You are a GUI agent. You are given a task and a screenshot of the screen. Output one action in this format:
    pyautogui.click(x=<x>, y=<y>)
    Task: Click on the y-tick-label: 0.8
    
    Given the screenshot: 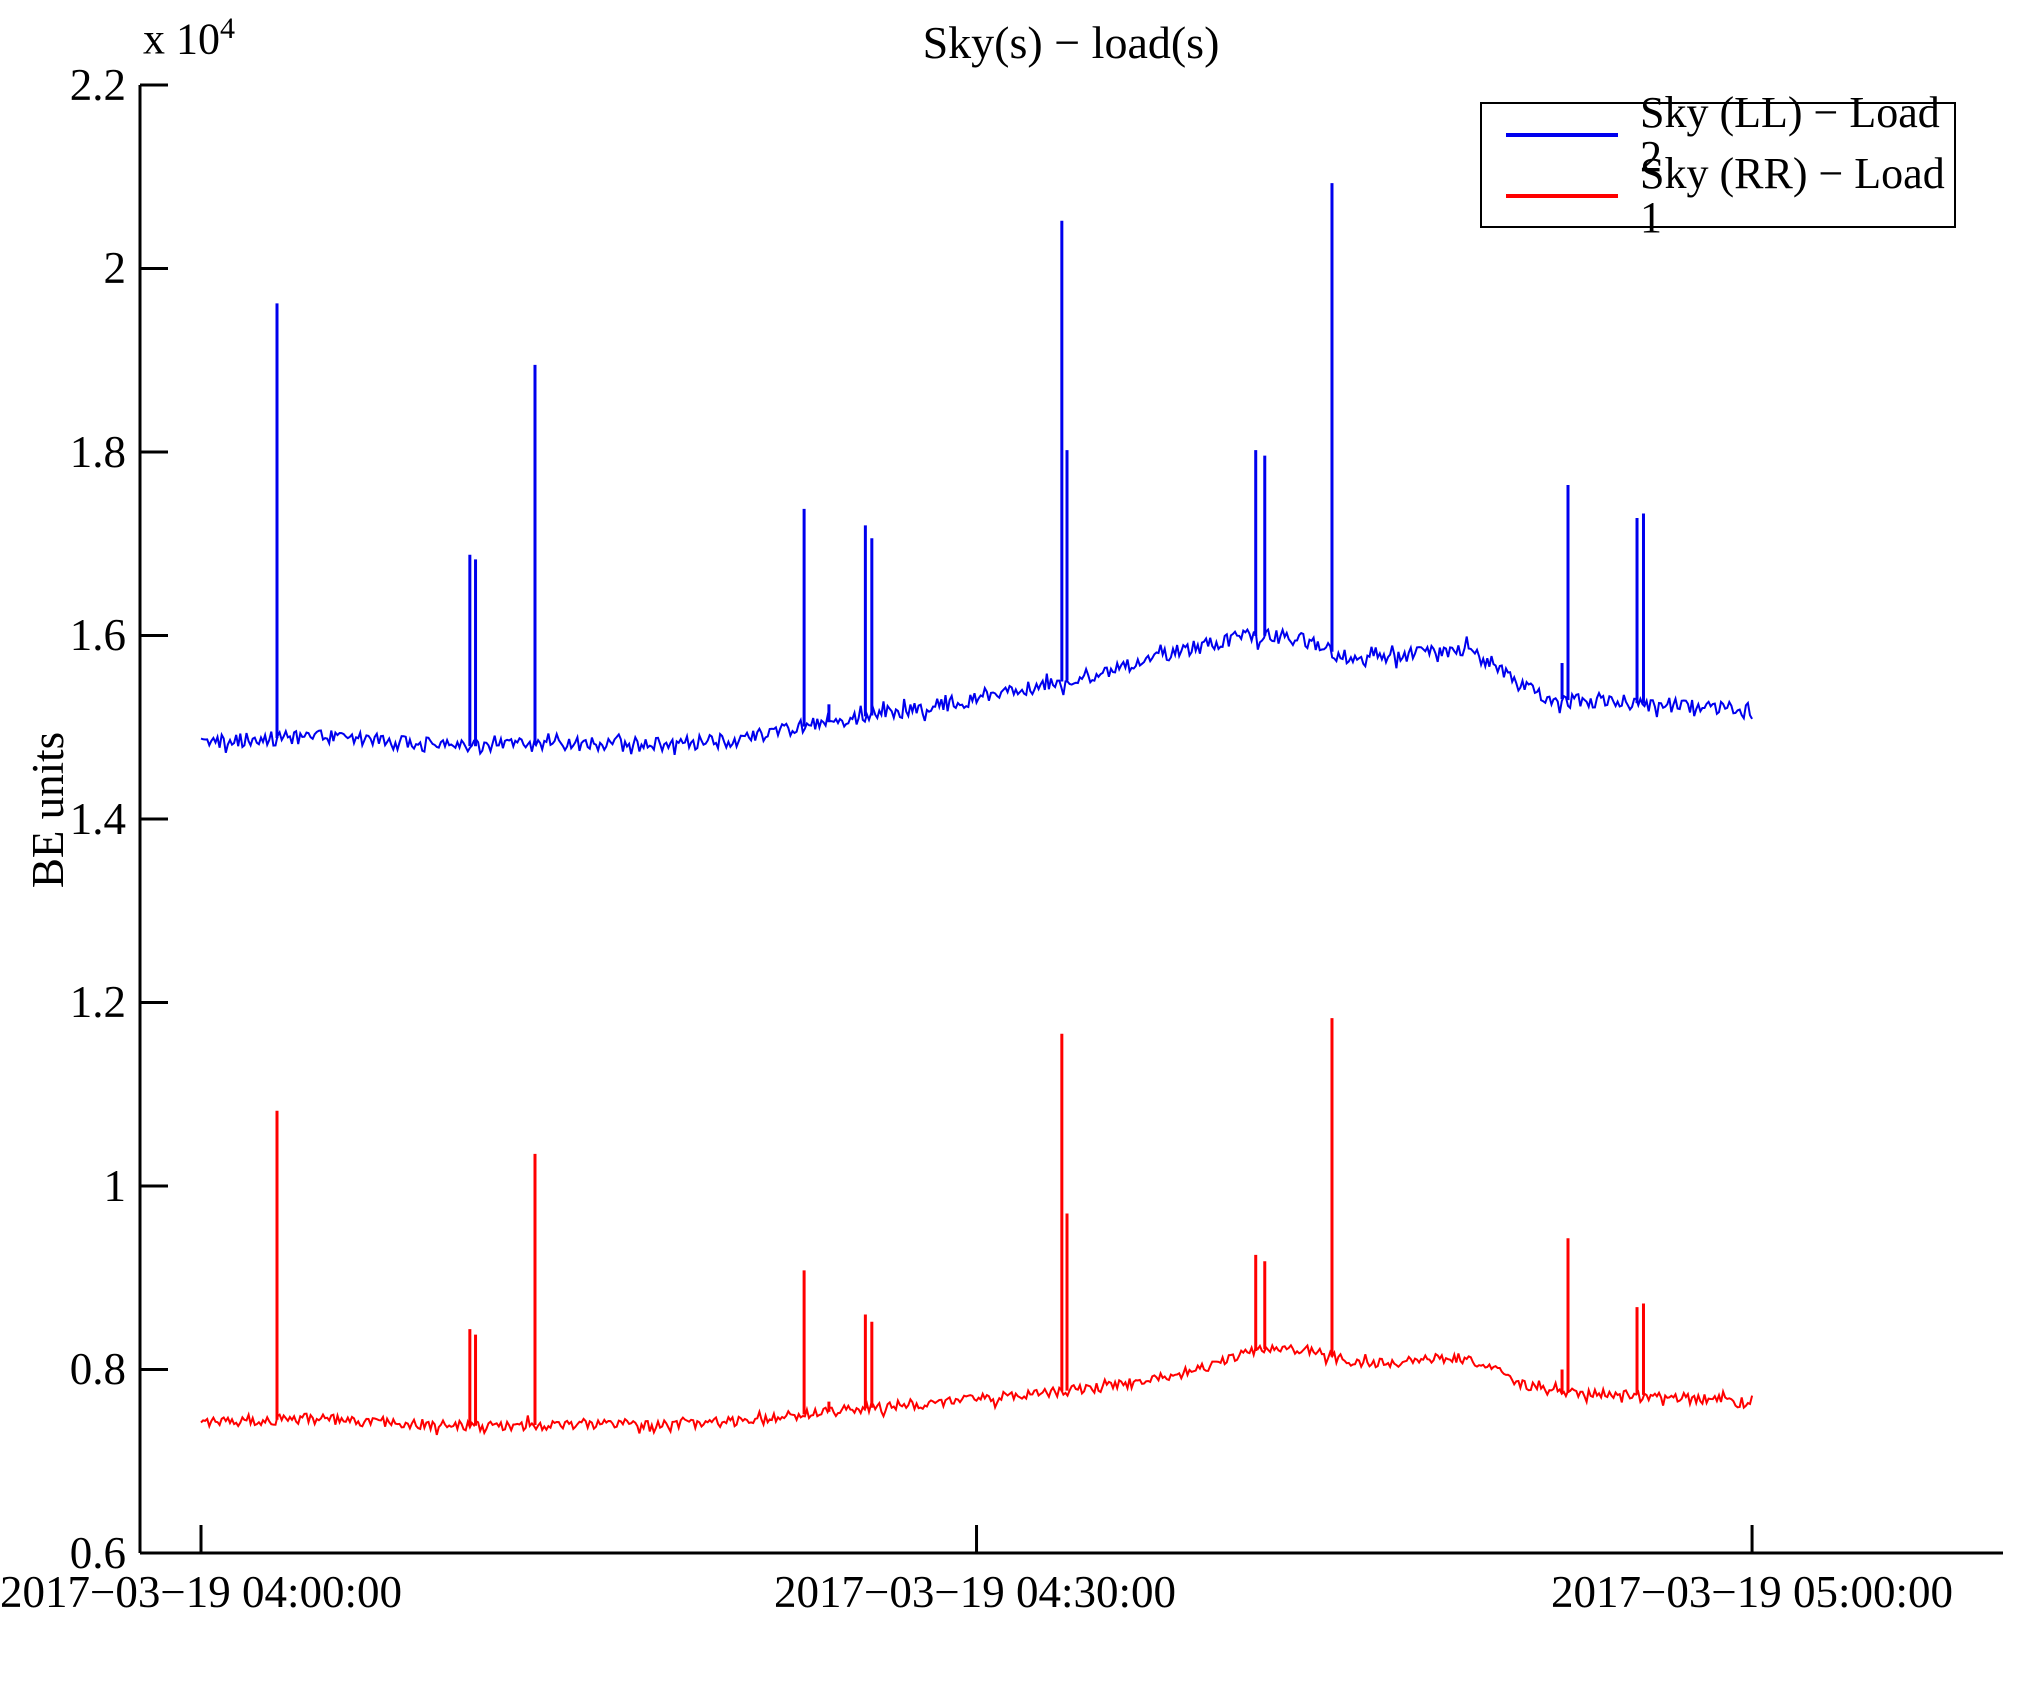 What is the action you would take?
    pyautogui.click(x=97, y=1369)
    